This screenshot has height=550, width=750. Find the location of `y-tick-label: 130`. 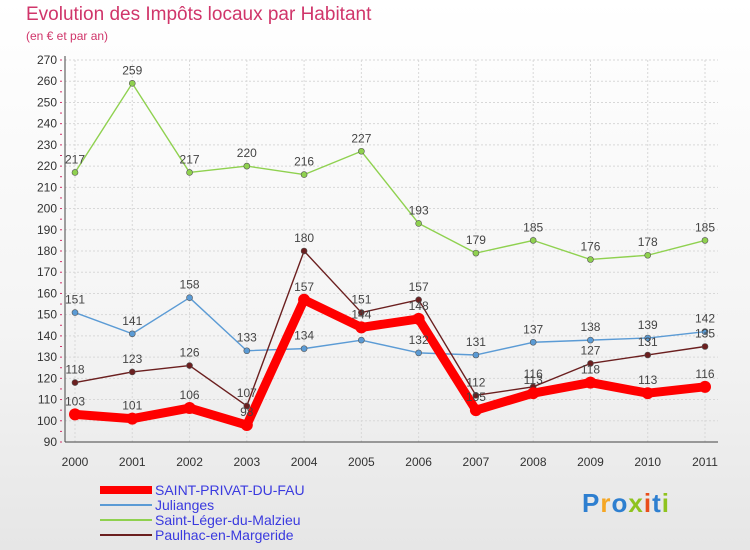

y-tick-label: 130 is located at coordinates (47, 357).